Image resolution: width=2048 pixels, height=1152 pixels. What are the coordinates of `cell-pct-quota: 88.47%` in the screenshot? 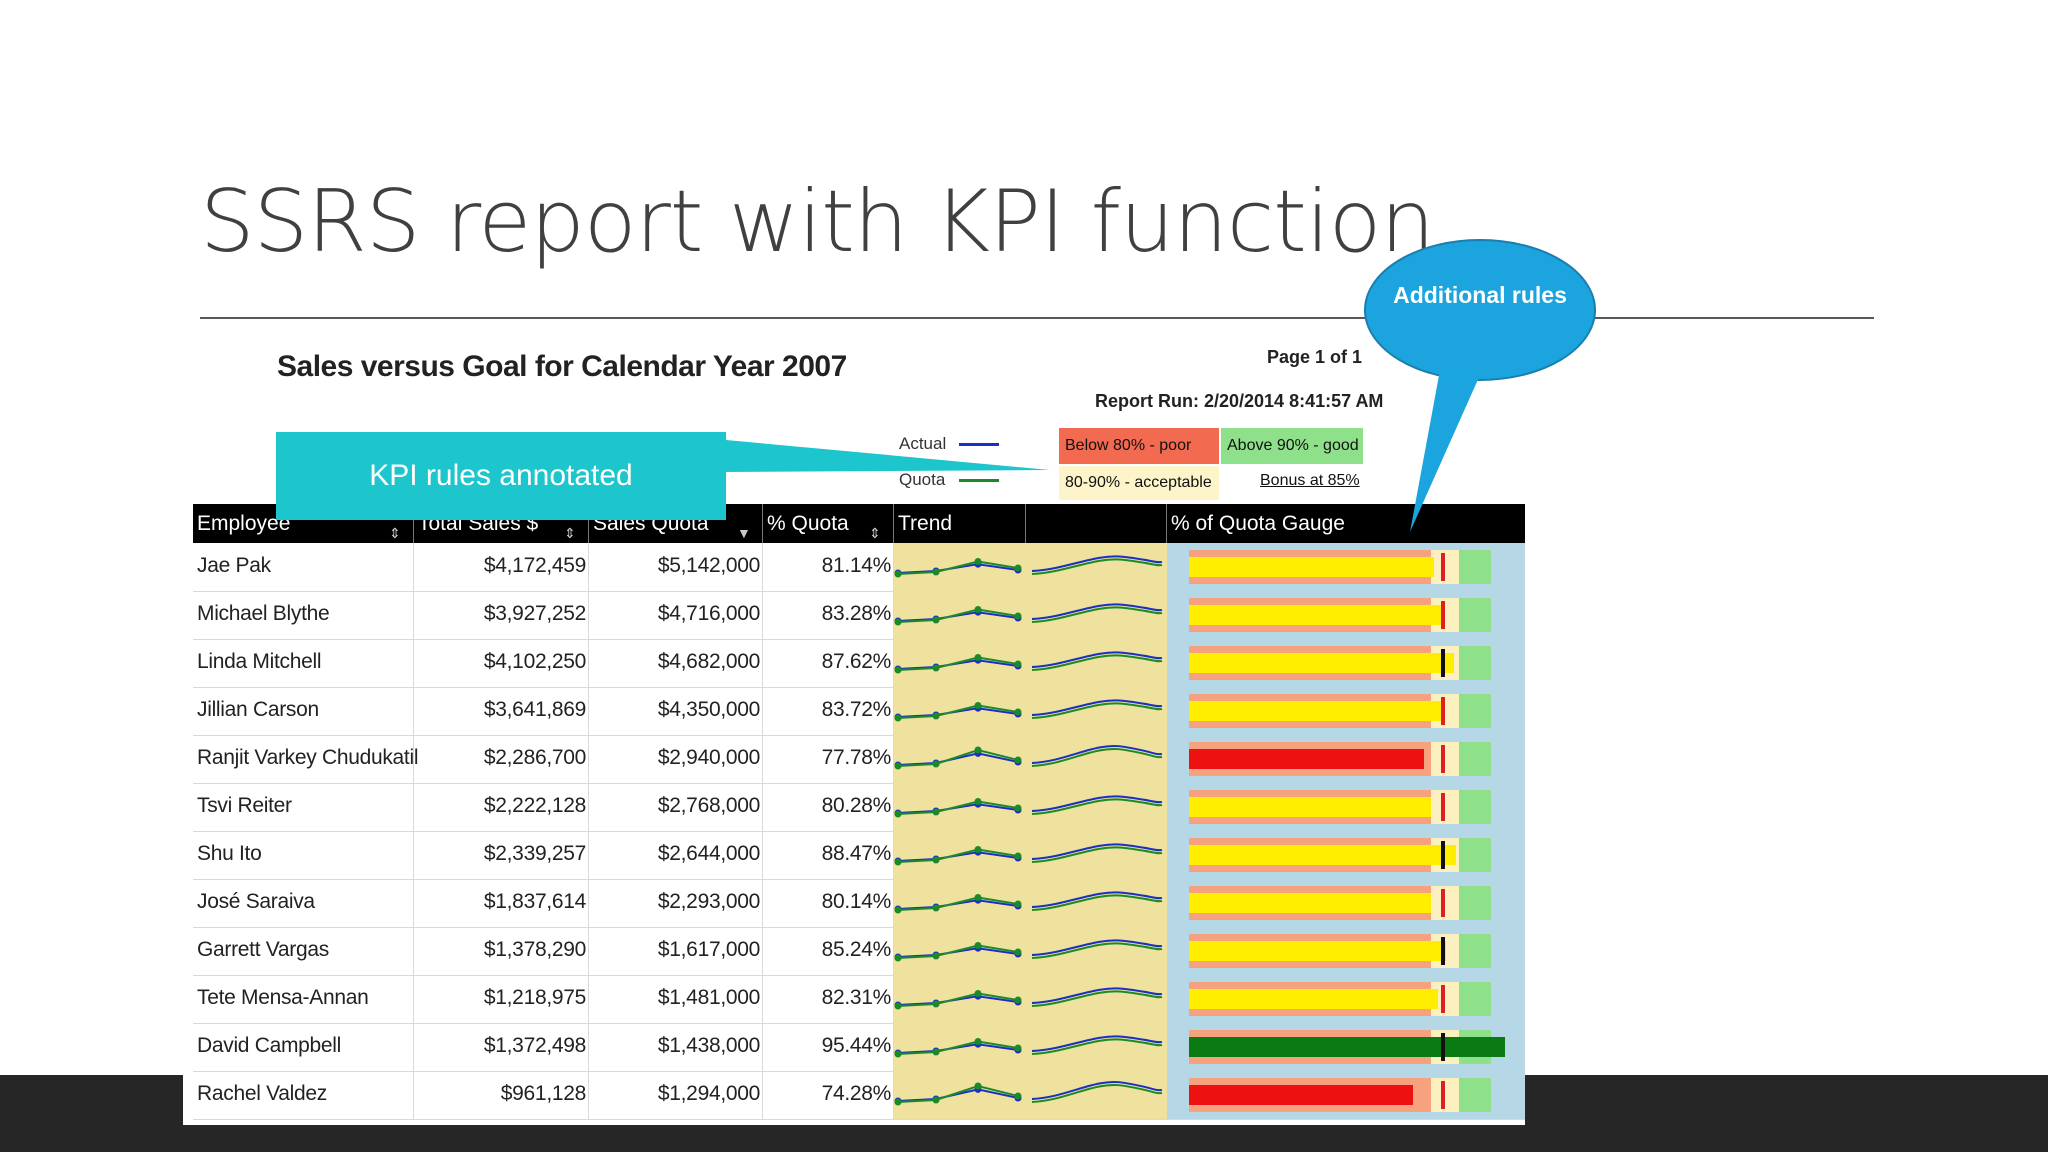 It's located at (828, 855).